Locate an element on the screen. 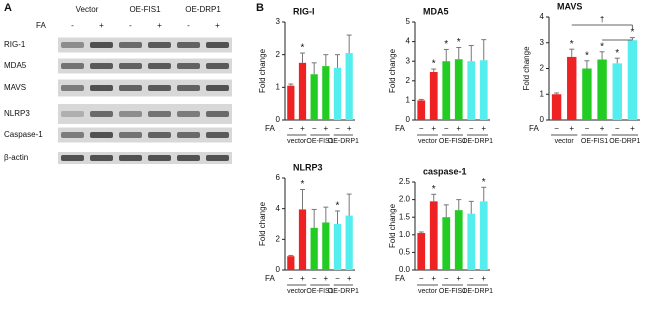 This screenshot has height=310, width=650. chart-title: MDA5 is located at coordinates (436, 11).